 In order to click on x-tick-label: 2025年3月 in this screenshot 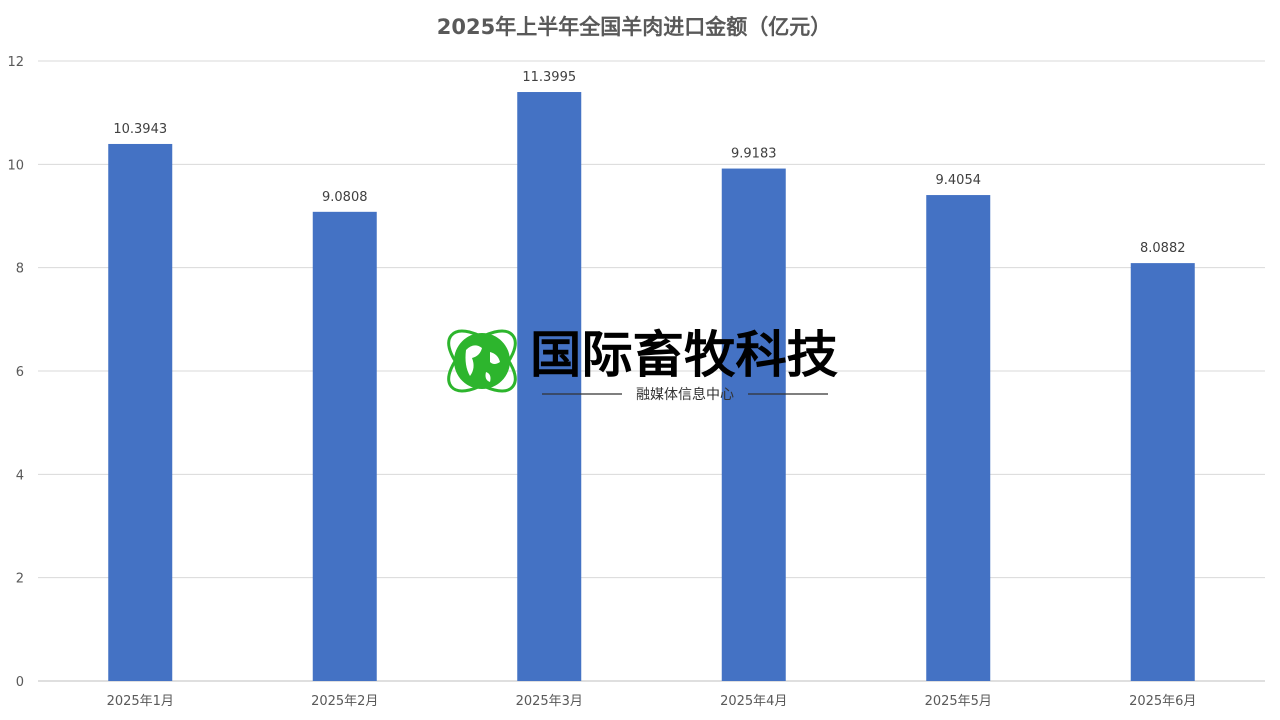, I will do `click(549, 701)`.